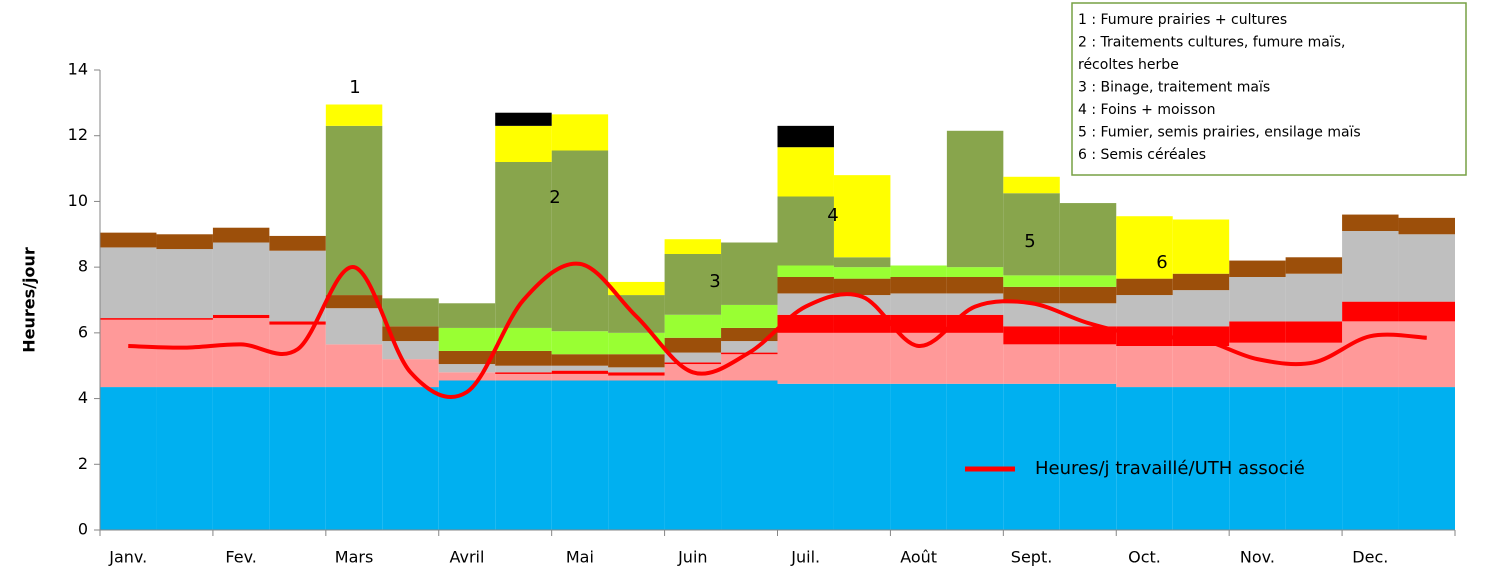 Image resolution: width=1491 pixels, height=573 pixels. What do you see at coordinates (554, 197) in the screenshot?
I see `annotation: 2` at bounding box center [554, 197].